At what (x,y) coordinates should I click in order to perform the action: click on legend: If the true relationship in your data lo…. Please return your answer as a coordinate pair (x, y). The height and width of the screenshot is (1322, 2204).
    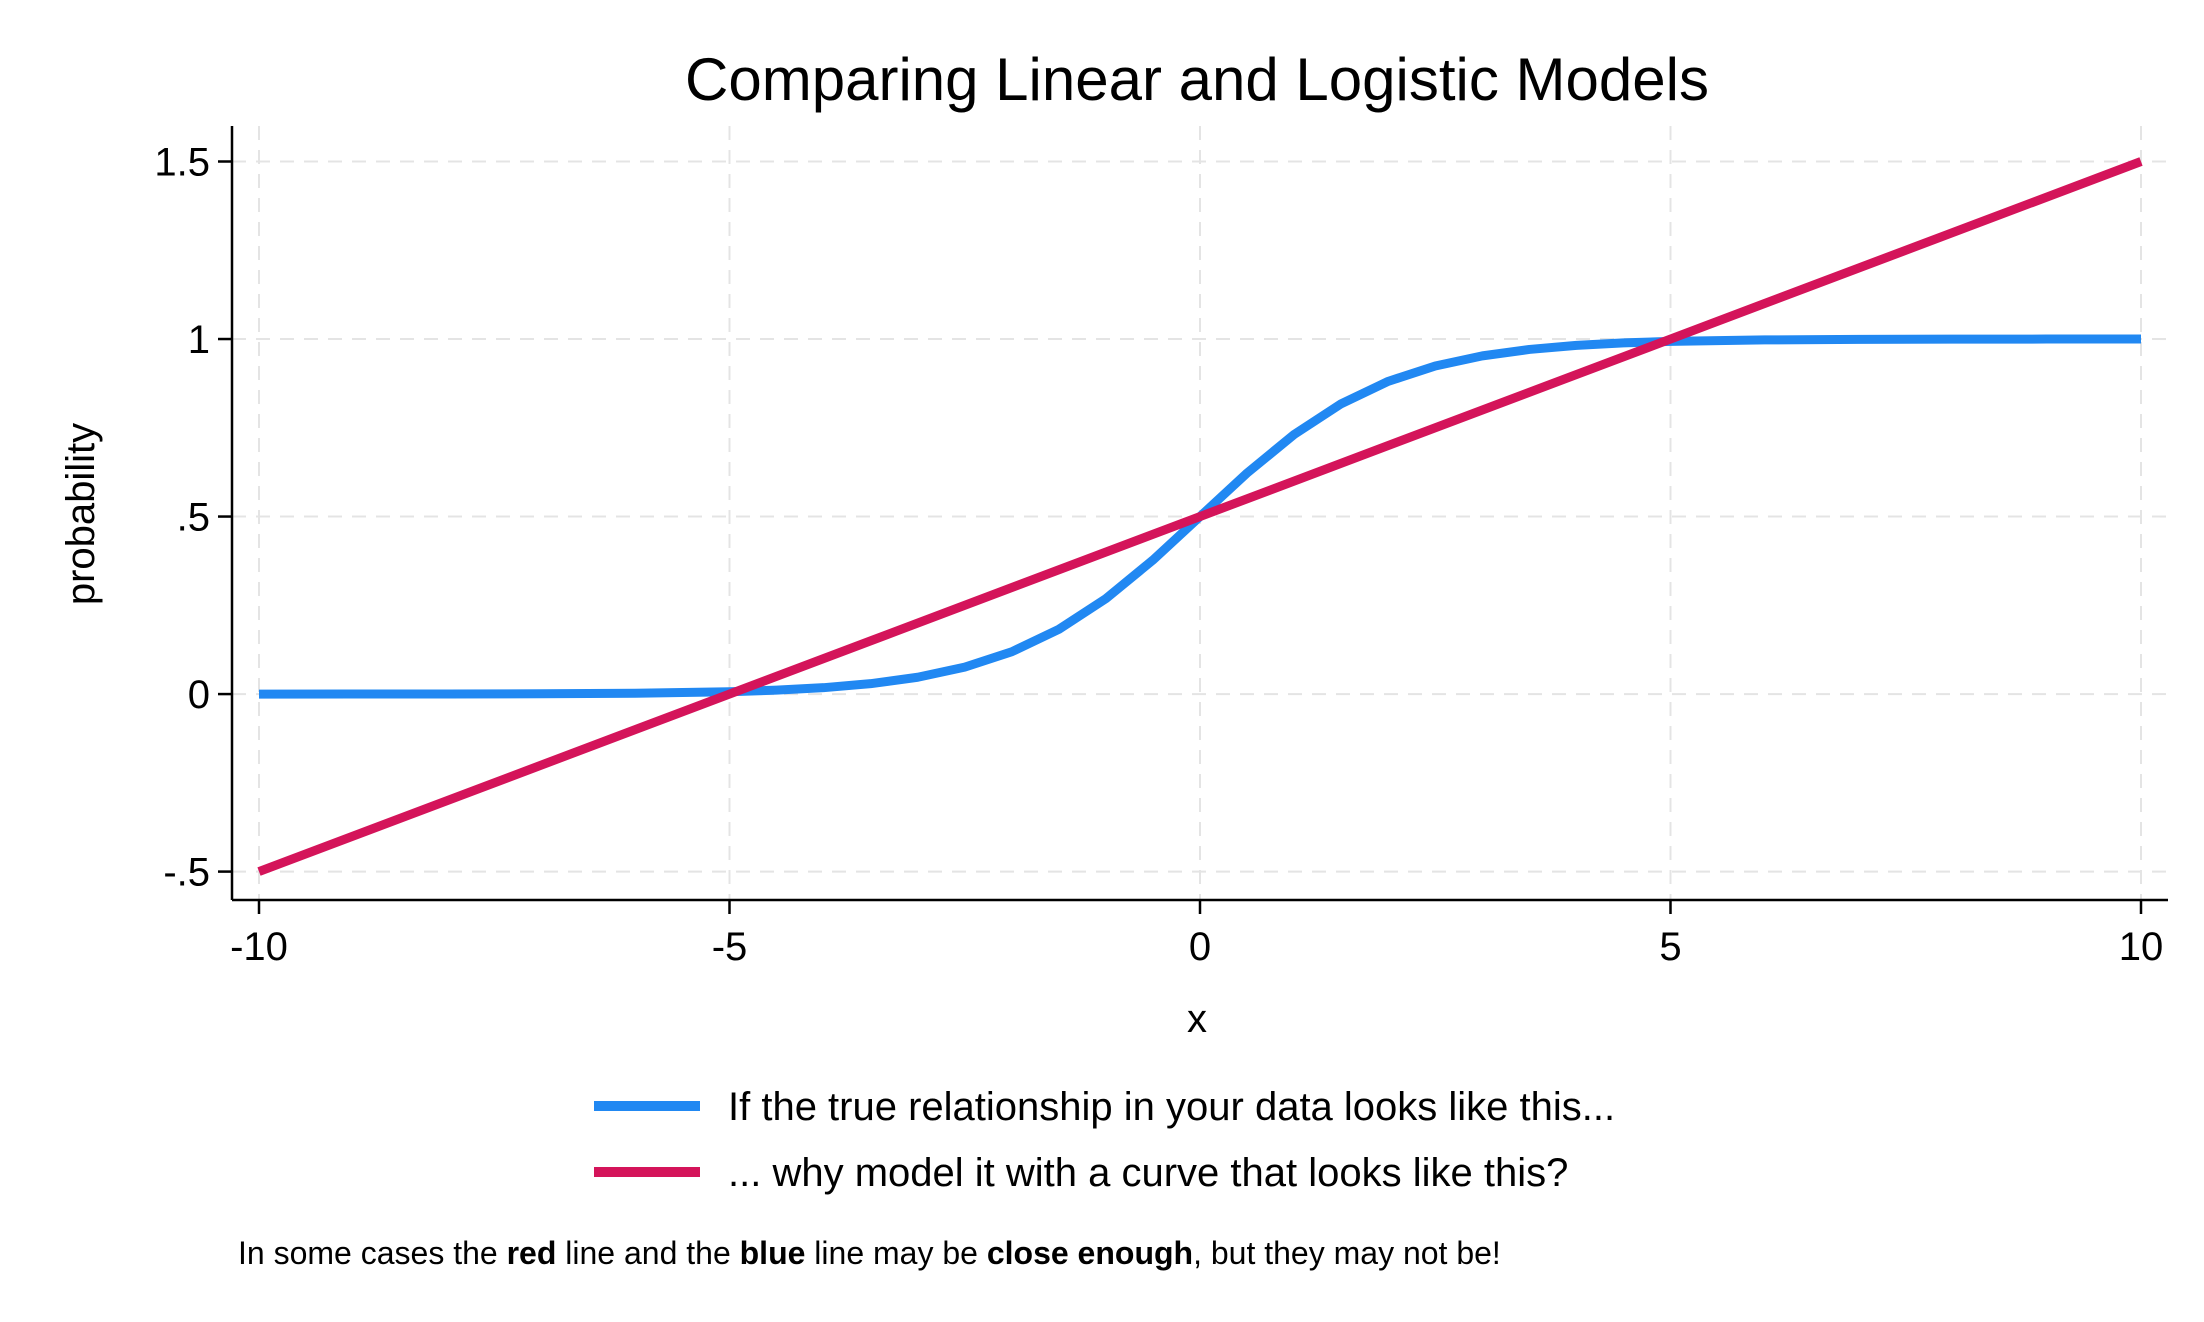
    Looking at the image, I should click on (1104, 1140).